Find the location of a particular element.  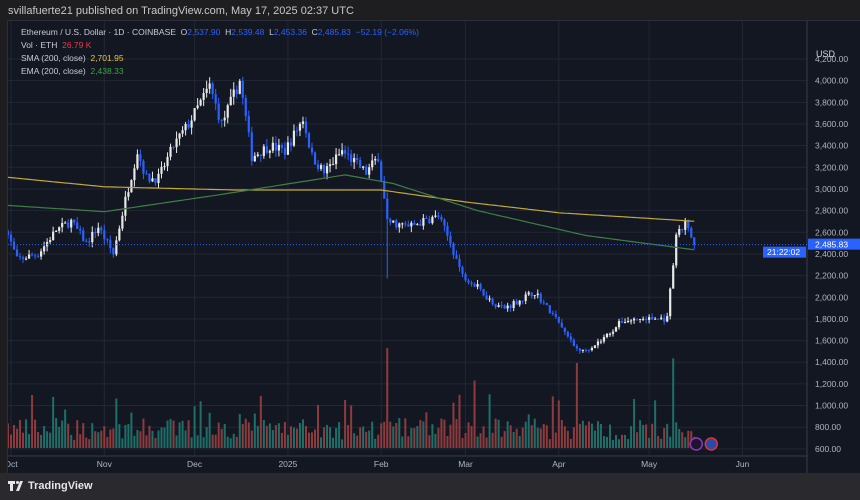

symbol-title: Ethereum / U.S. Dollar · 1D · COINBASE is located at coordinates (98, 32).